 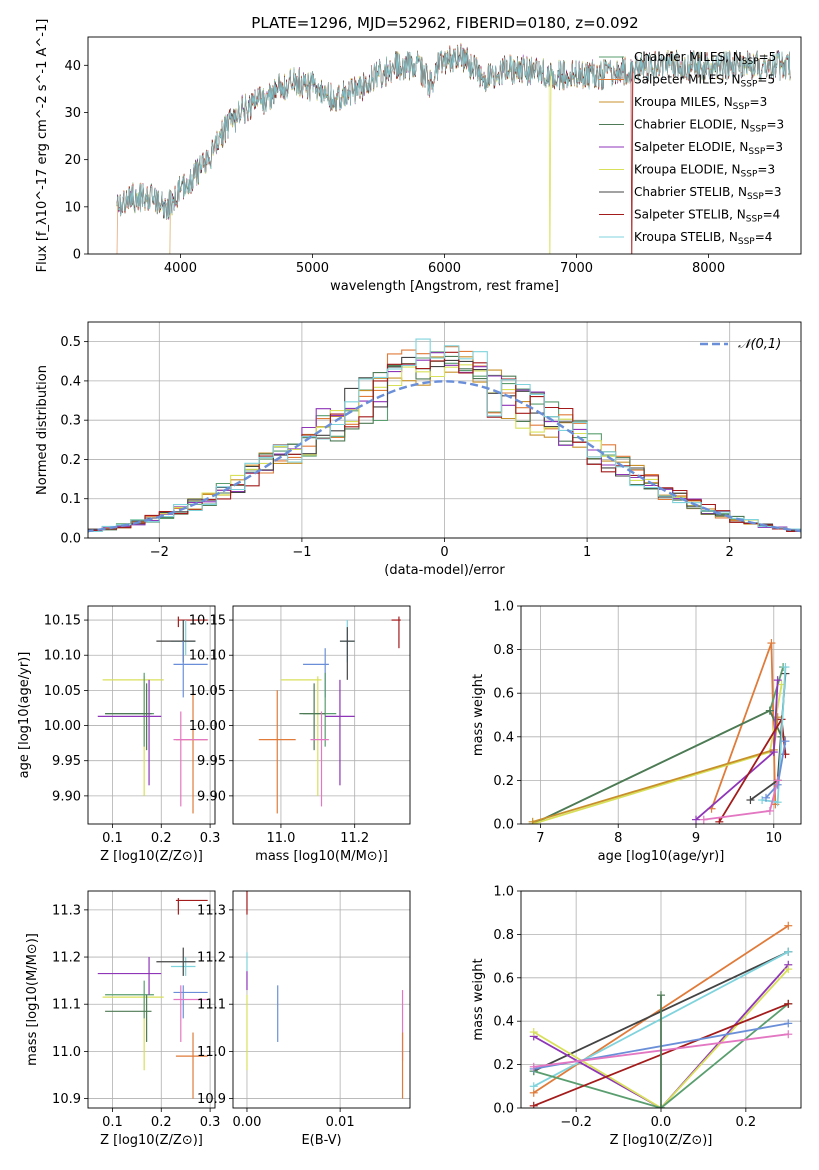 What do you see at coordinates (180, 268) in the screenshot?
I see `x-tick-label: 4000` at bounding box center [180, 268].